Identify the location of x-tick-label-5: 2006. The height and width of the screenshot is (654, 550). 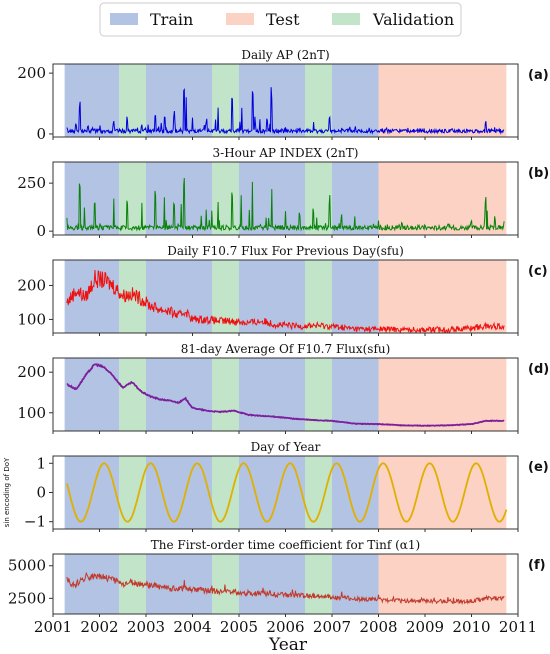
(285, 627).